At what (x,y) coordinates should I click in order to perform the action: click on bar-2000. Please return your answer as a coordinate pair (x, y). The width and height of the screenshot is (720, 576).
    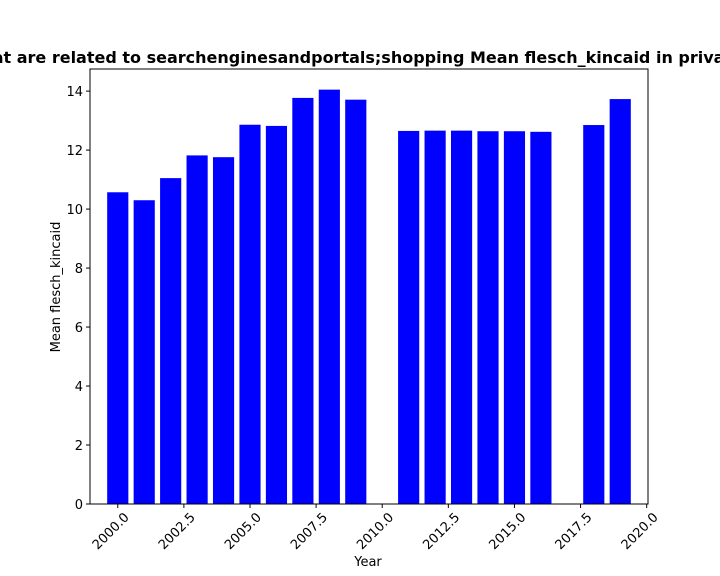
    Looking at the image, I should click on (118, 348).